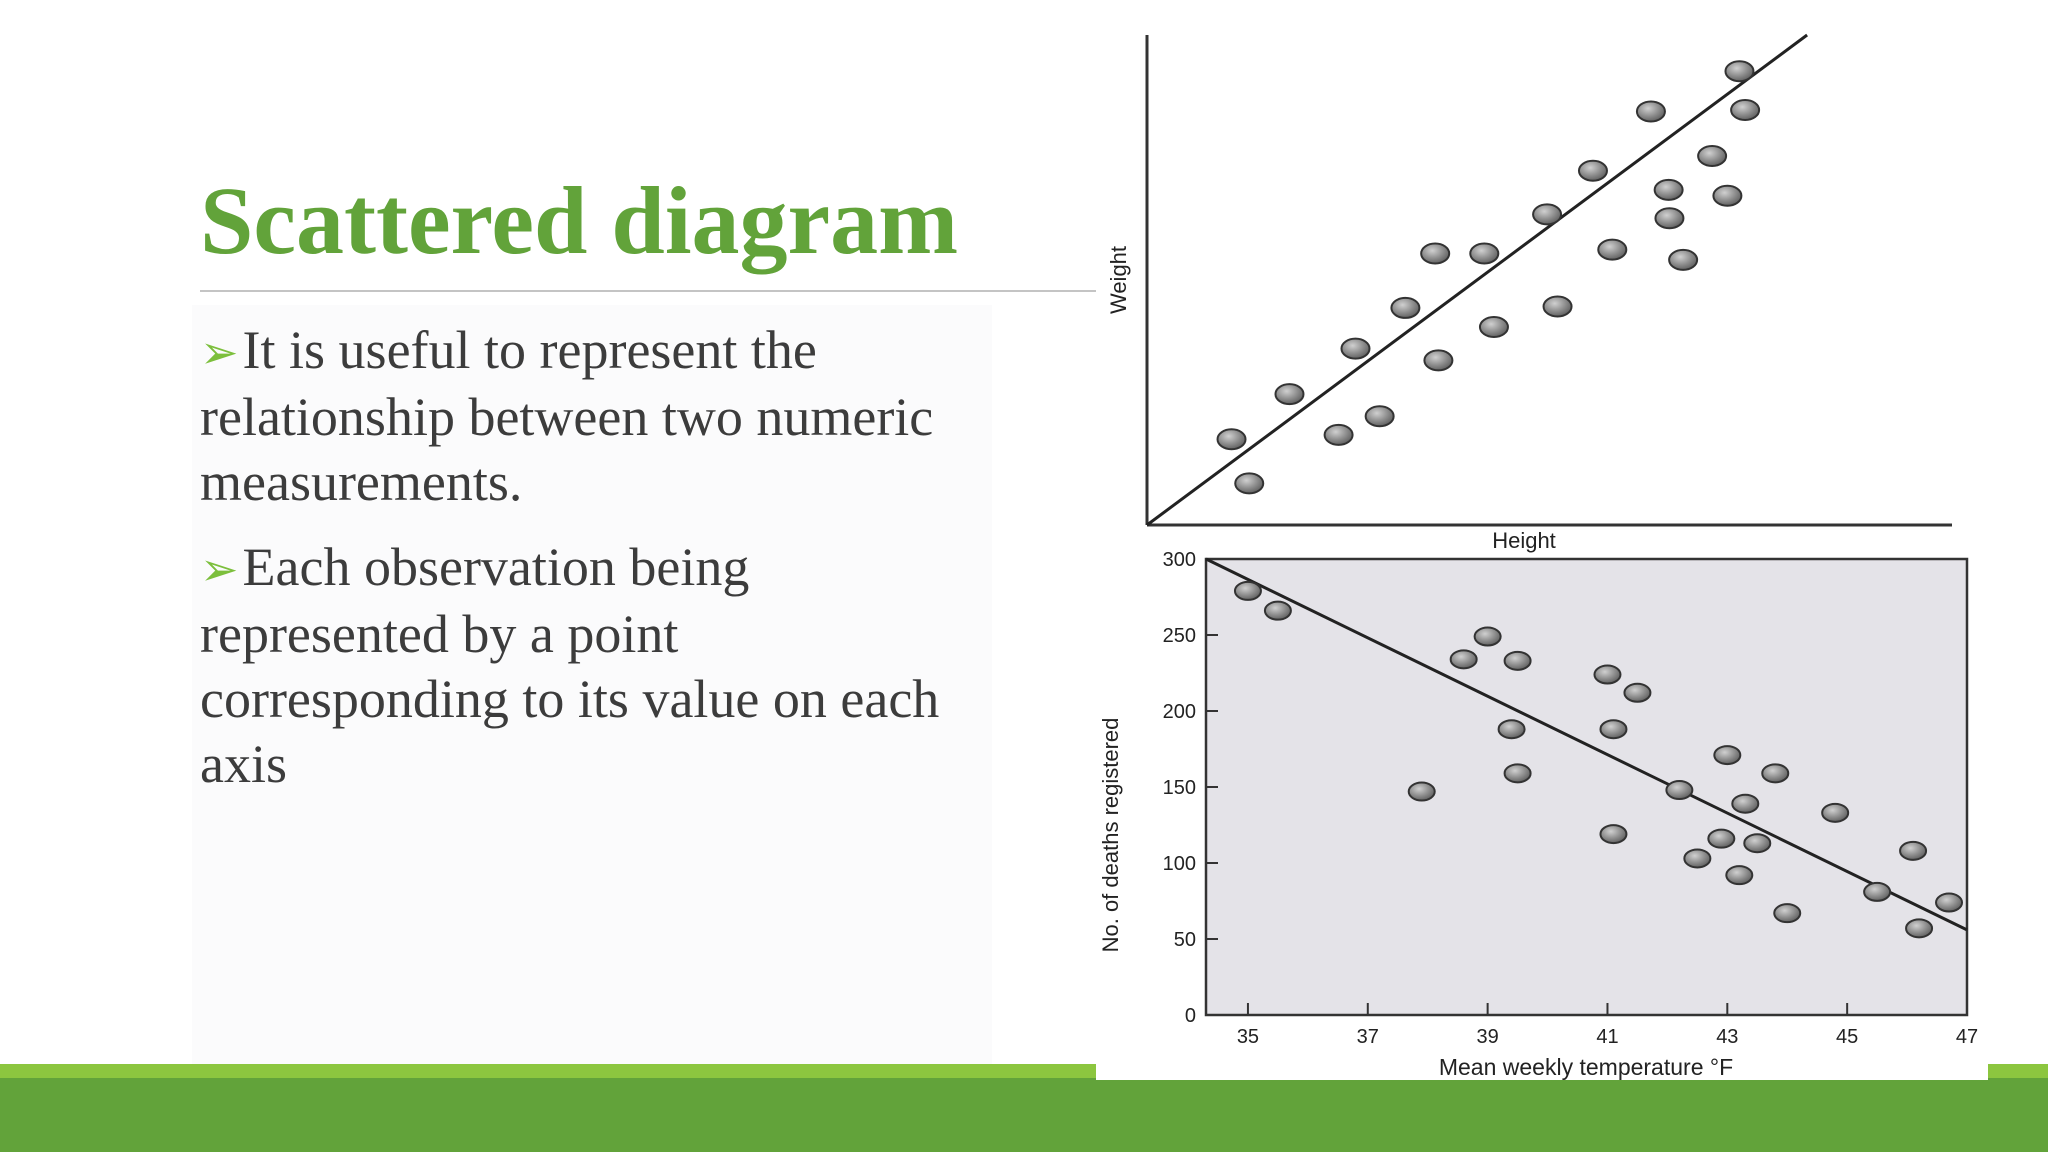 The height and width of the screenshot is (1152, 2048). I want to click on x-tick-label: 47, so click(1967, 1037).